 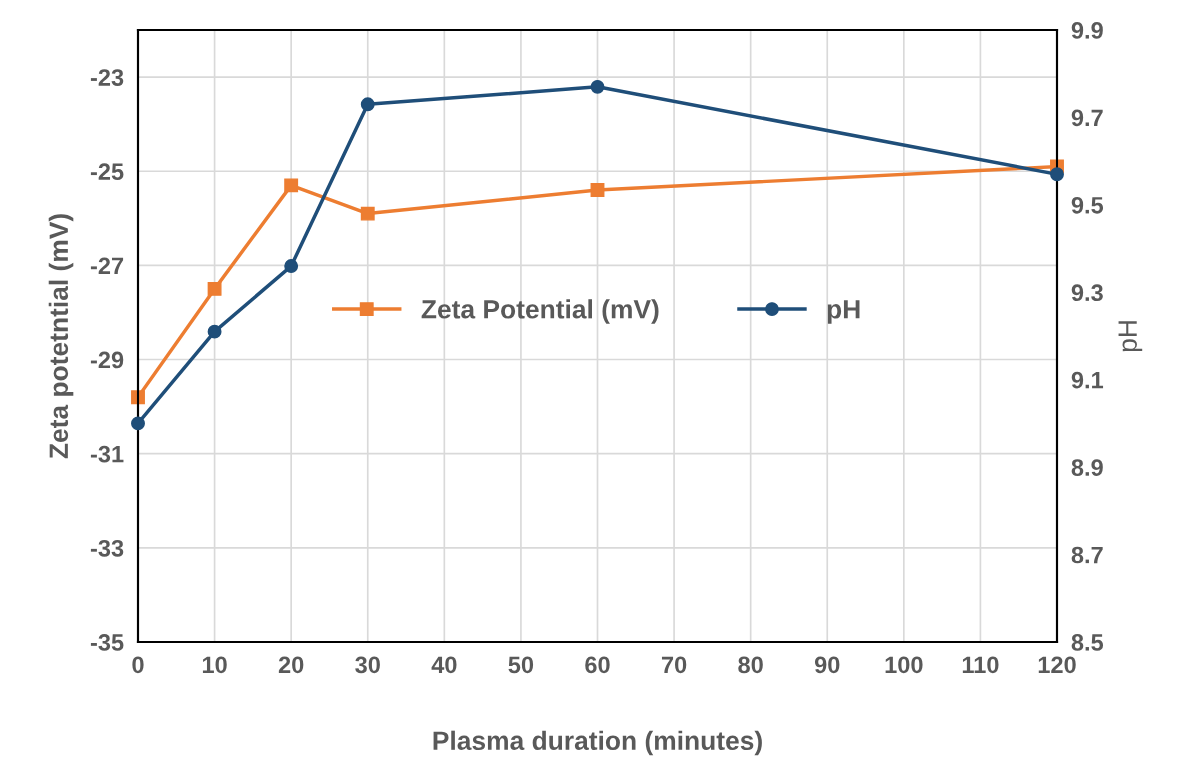 What do you see at coordinates (107, 548) in the screenshot?
I see `y-tick-label: -33` at bounding box center [107, 548].